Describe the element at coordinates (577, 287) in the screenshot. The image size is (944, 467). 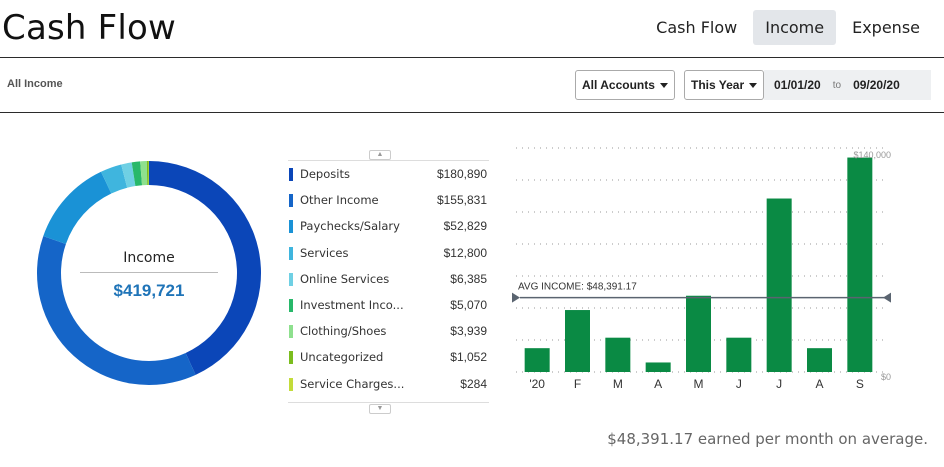
I see `average-label: AVG INCOME: $48,391.17` at that location.